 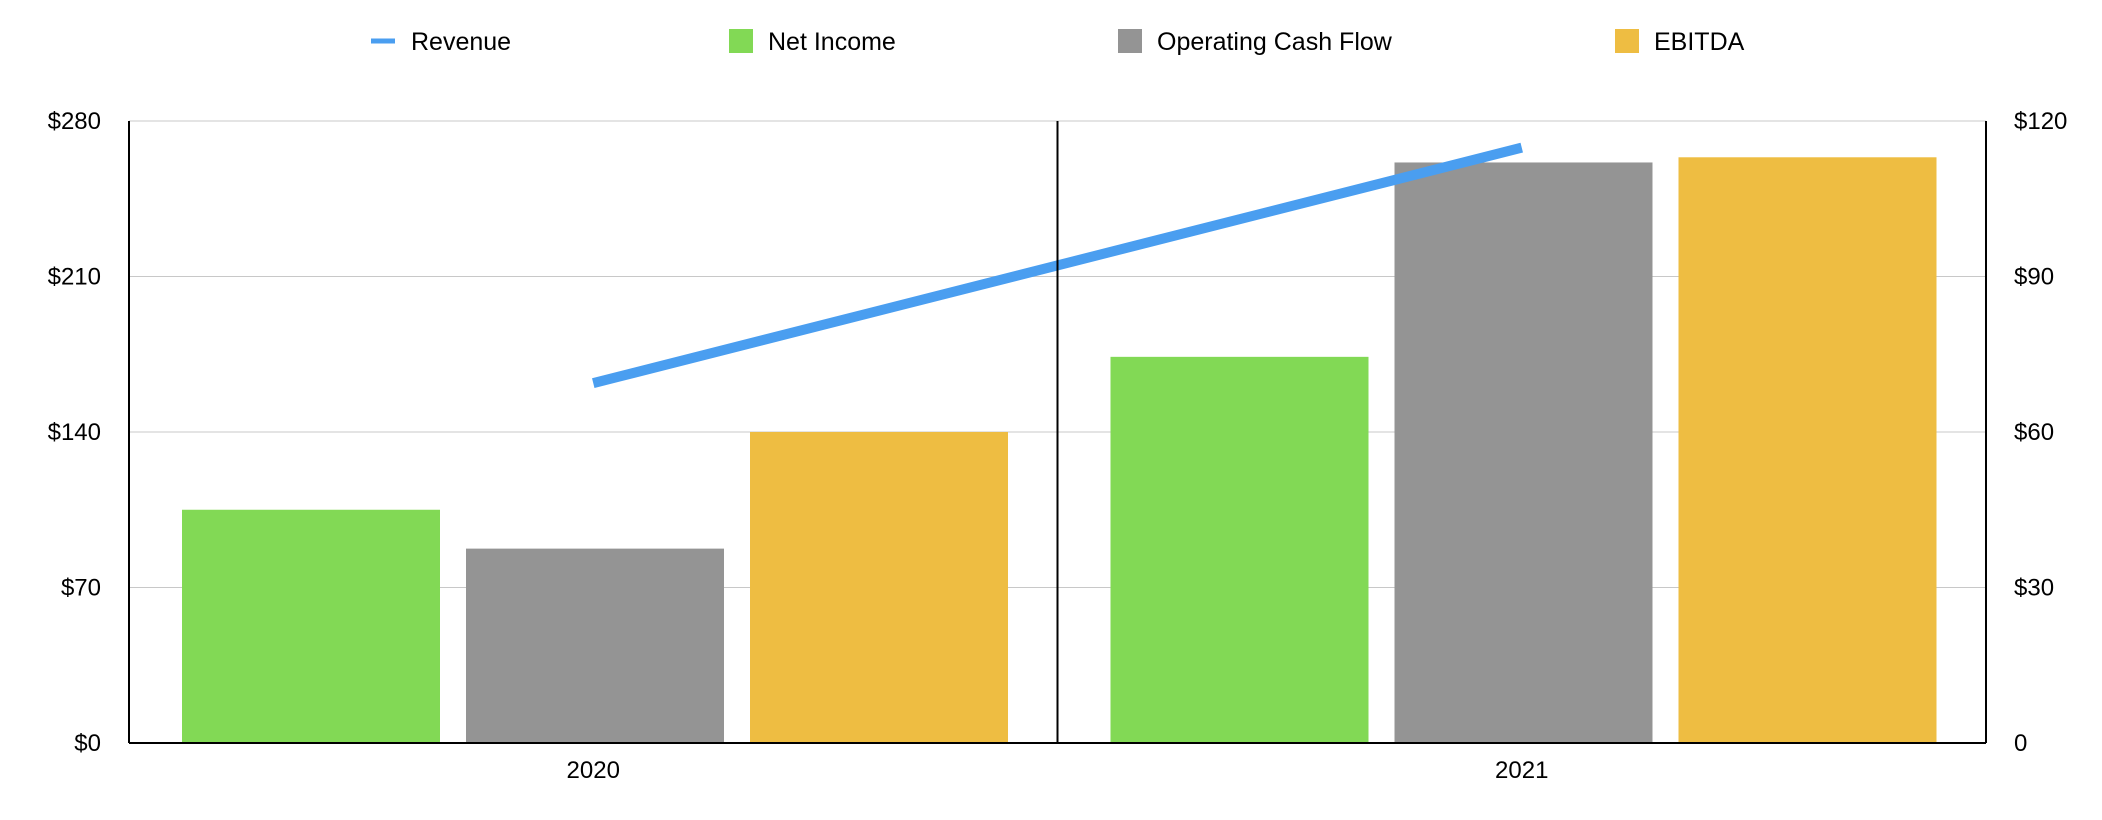 I want to click on bar-net-income-2020, so click(x=311, y=626).